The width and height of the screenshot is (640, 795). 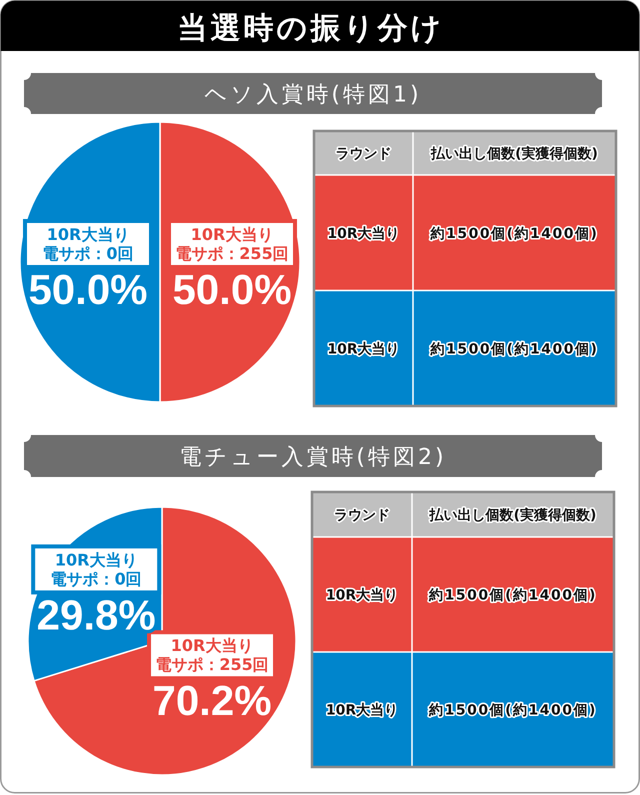 What do you see at coordinates (313, 95) in the screenshot?
I see `chart-subtitle: ヘソ入賞時(特図1)` at bounding box center [313, 95].